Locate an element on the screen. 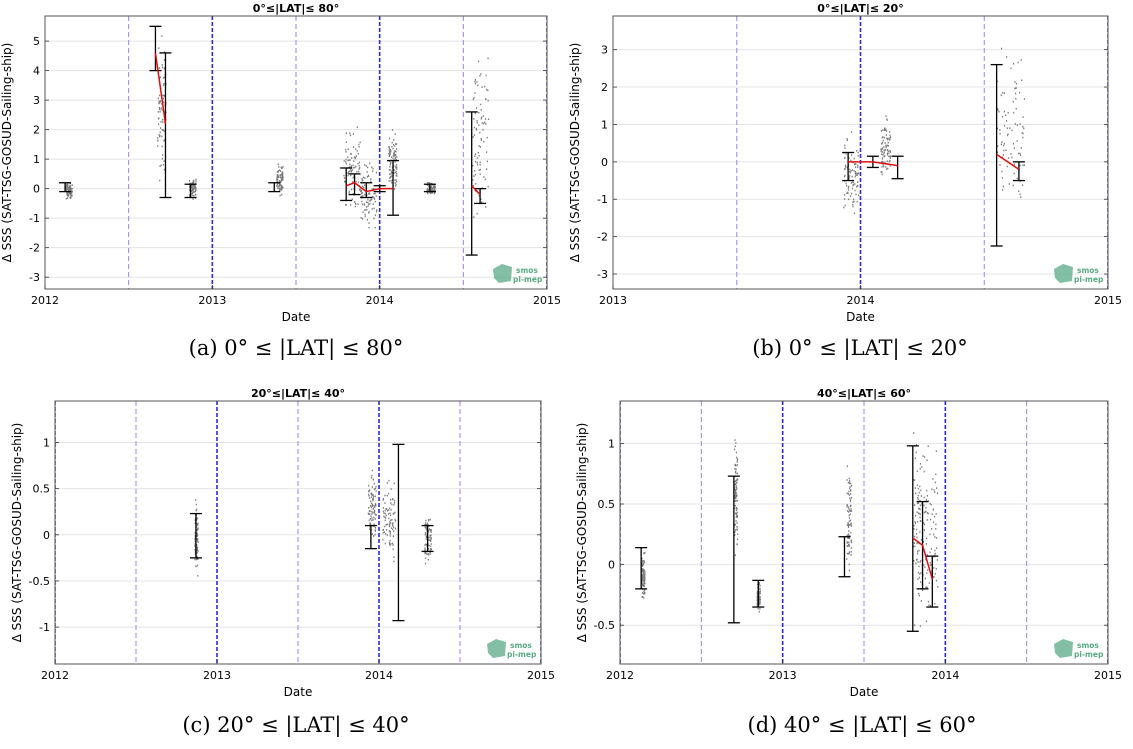 Image resolution: width=1133 pixels, height=749 pixels. y-tick-label: 1 is located at coordinates (611, 443).